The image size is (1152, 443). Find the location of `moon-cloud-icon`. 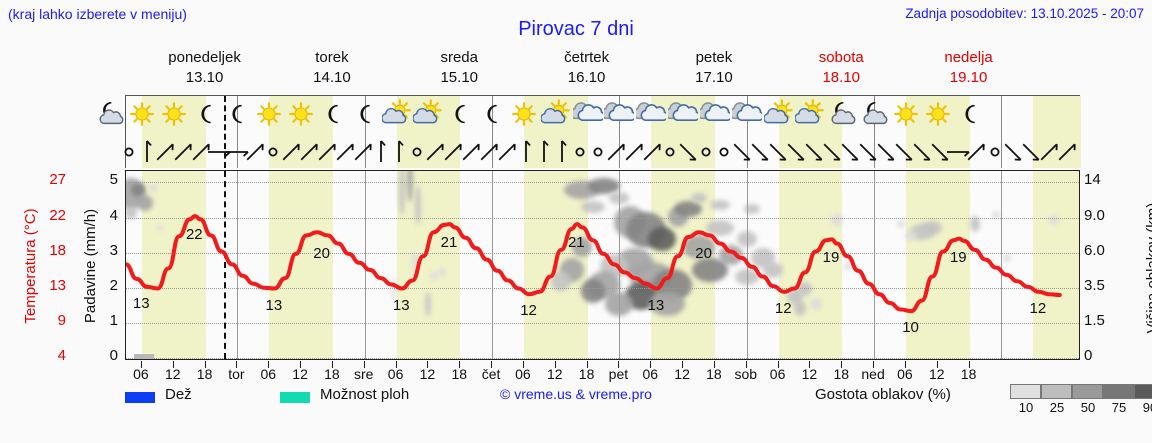

moon-cloud-icon is located at coordinates (842, 114).